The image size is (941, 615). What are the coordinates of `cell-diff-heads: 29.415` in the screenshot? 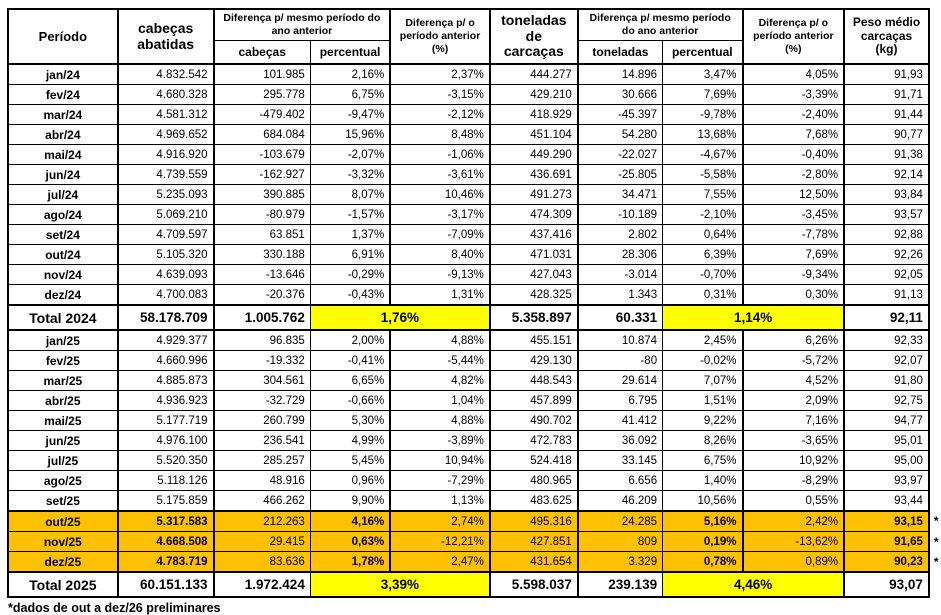 It's located at (261, 541).